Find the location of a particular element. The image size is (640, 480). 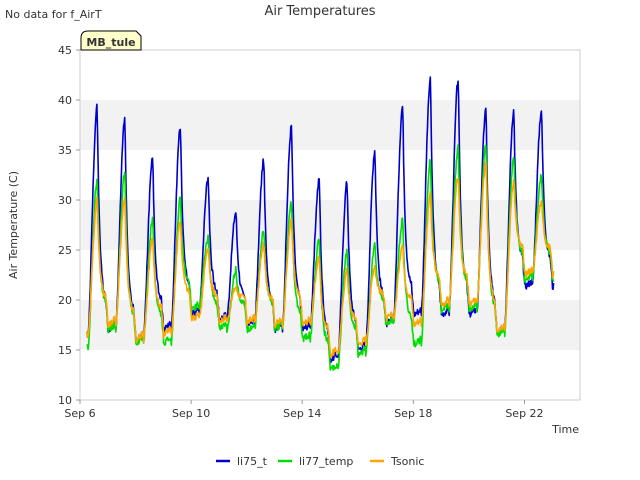

y-tick-label: 15 is located at coordinates (65, 350).